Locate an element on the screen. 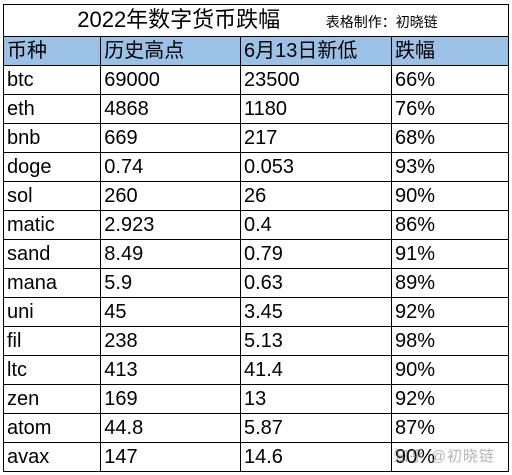  coin-cell: fil is located at coordinates (52, 341).